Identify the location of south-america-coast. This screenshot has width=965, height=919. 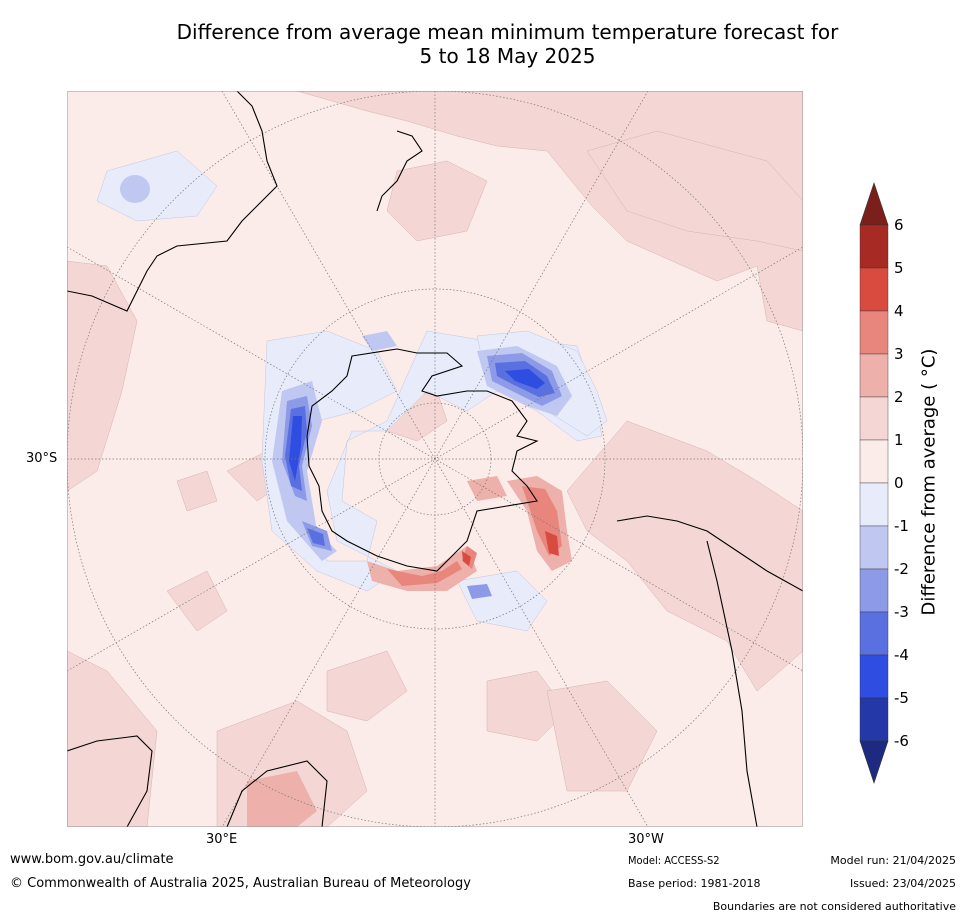
(709, 553).